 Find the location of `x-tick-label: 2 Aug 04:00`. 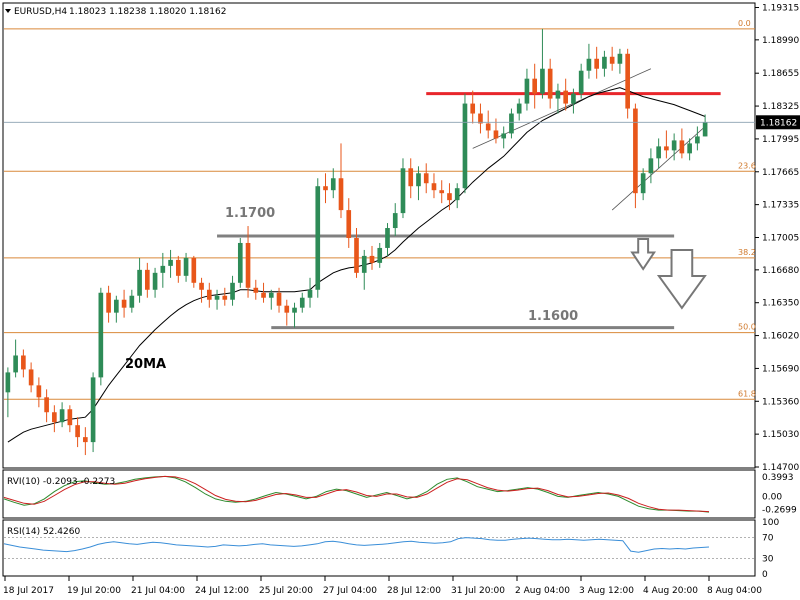

x-tick-label: 2 Aug 04:00 is located at coordinates (542, 591).